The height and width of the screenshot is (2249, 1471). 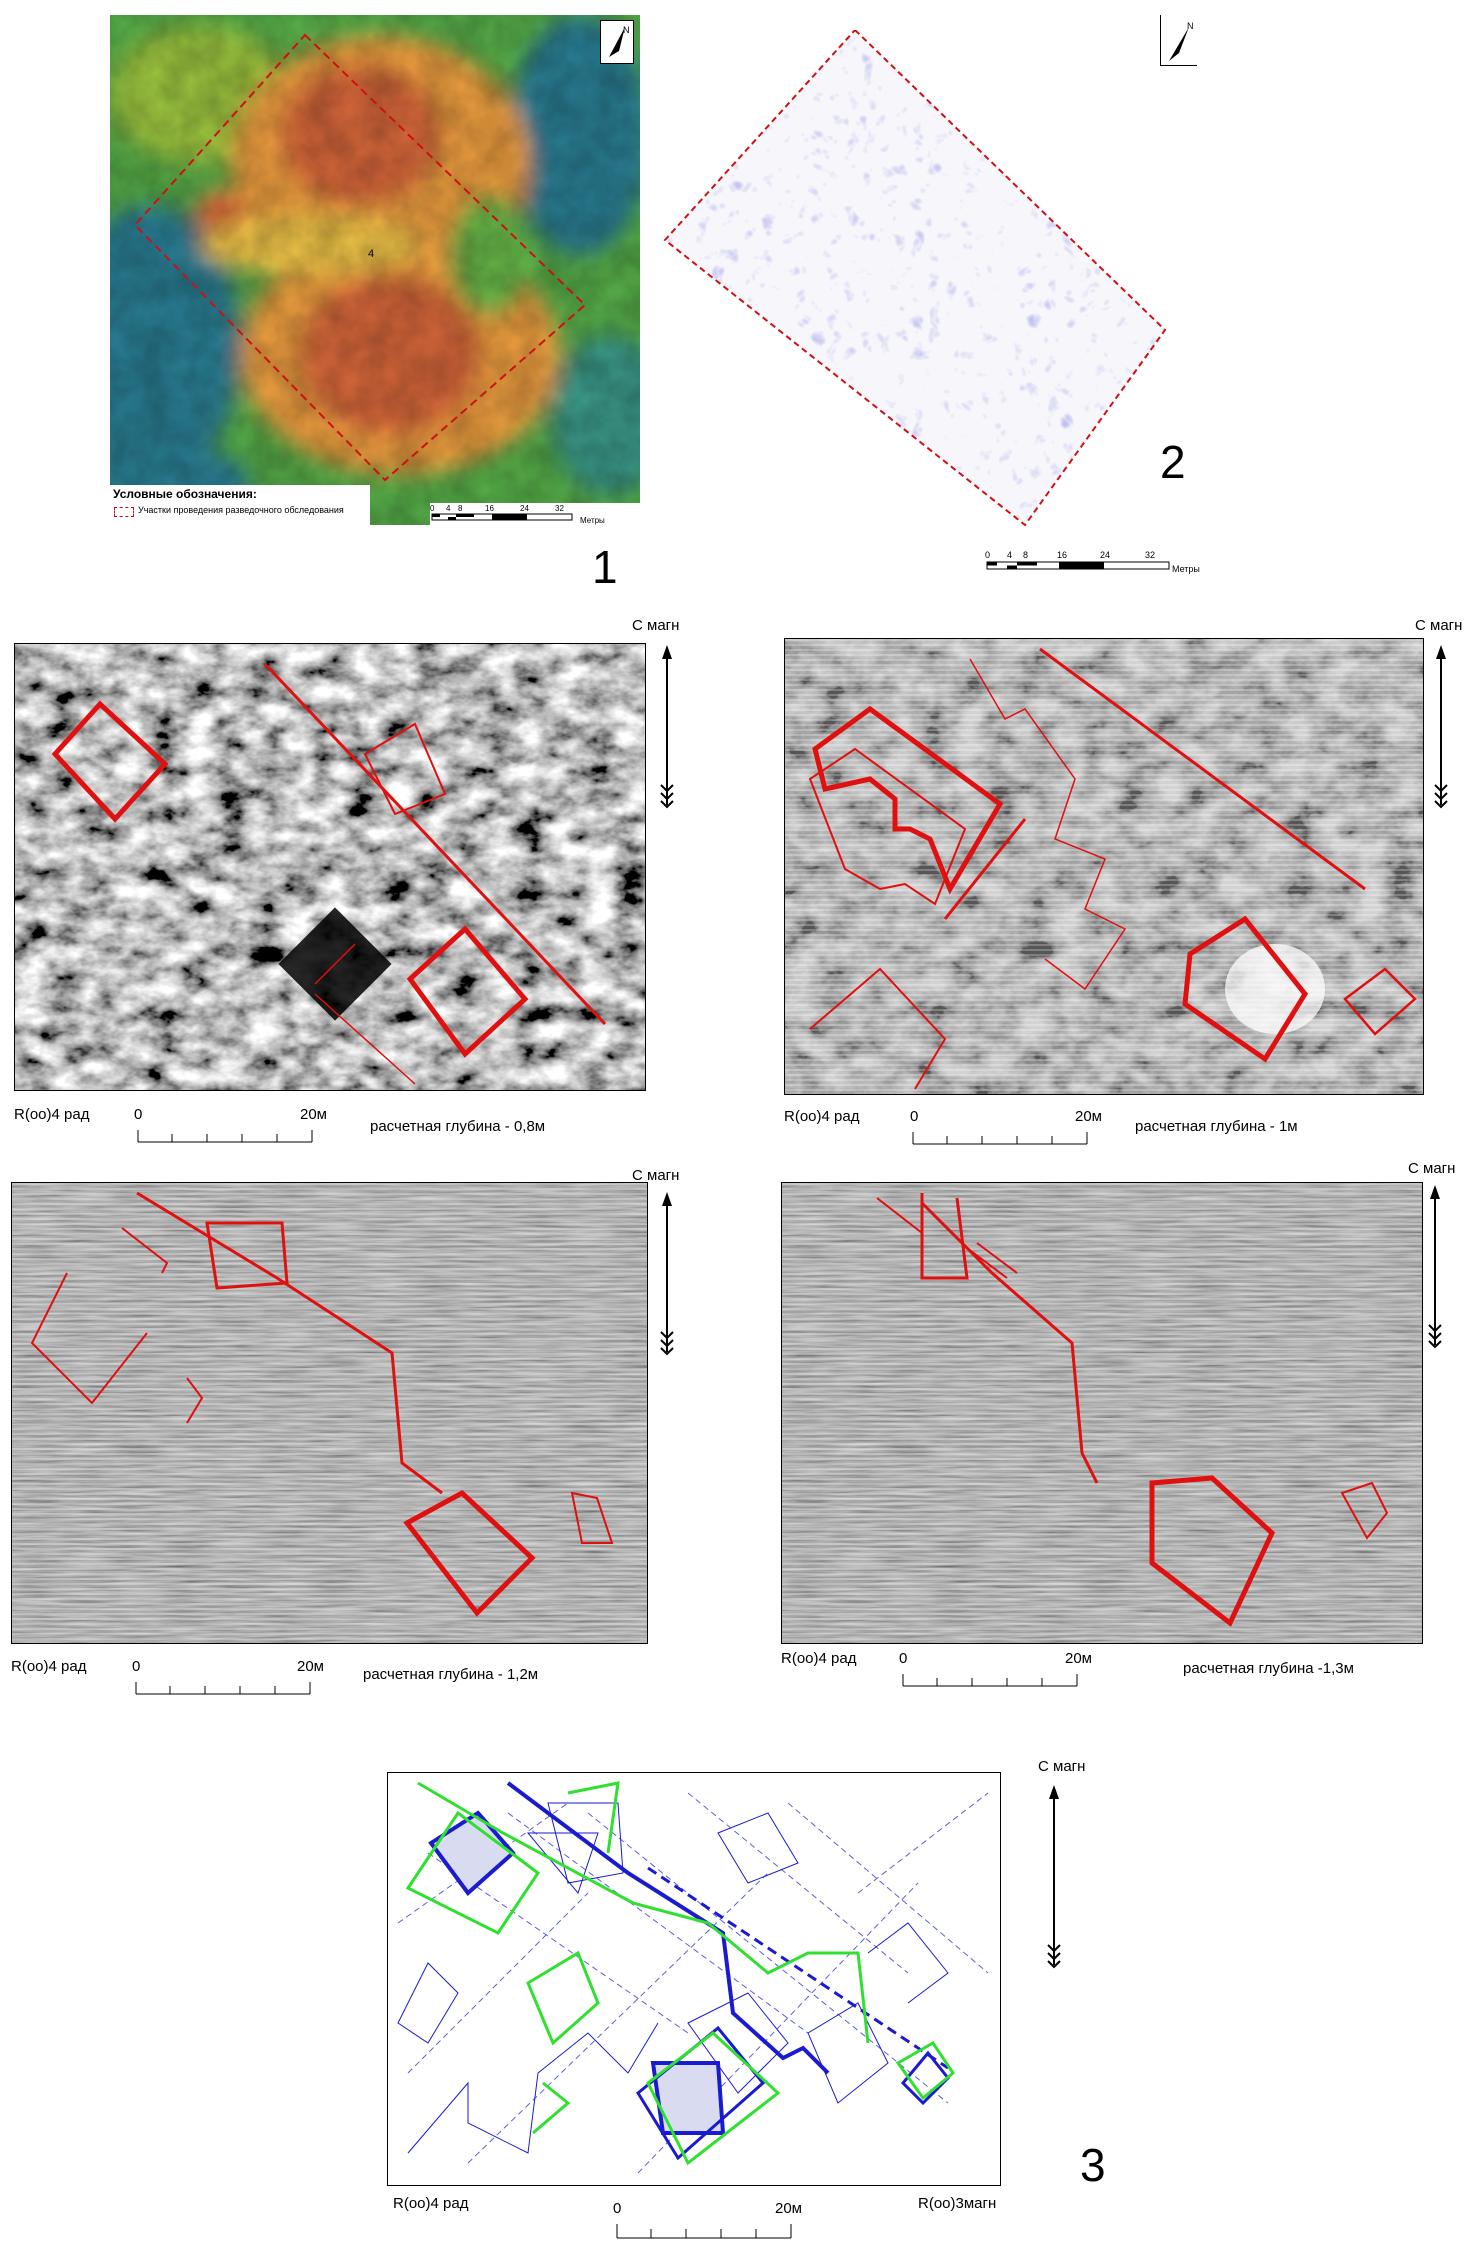 I want to click on panel-d-scale-zero: 0, so click(x=903, y=1658).